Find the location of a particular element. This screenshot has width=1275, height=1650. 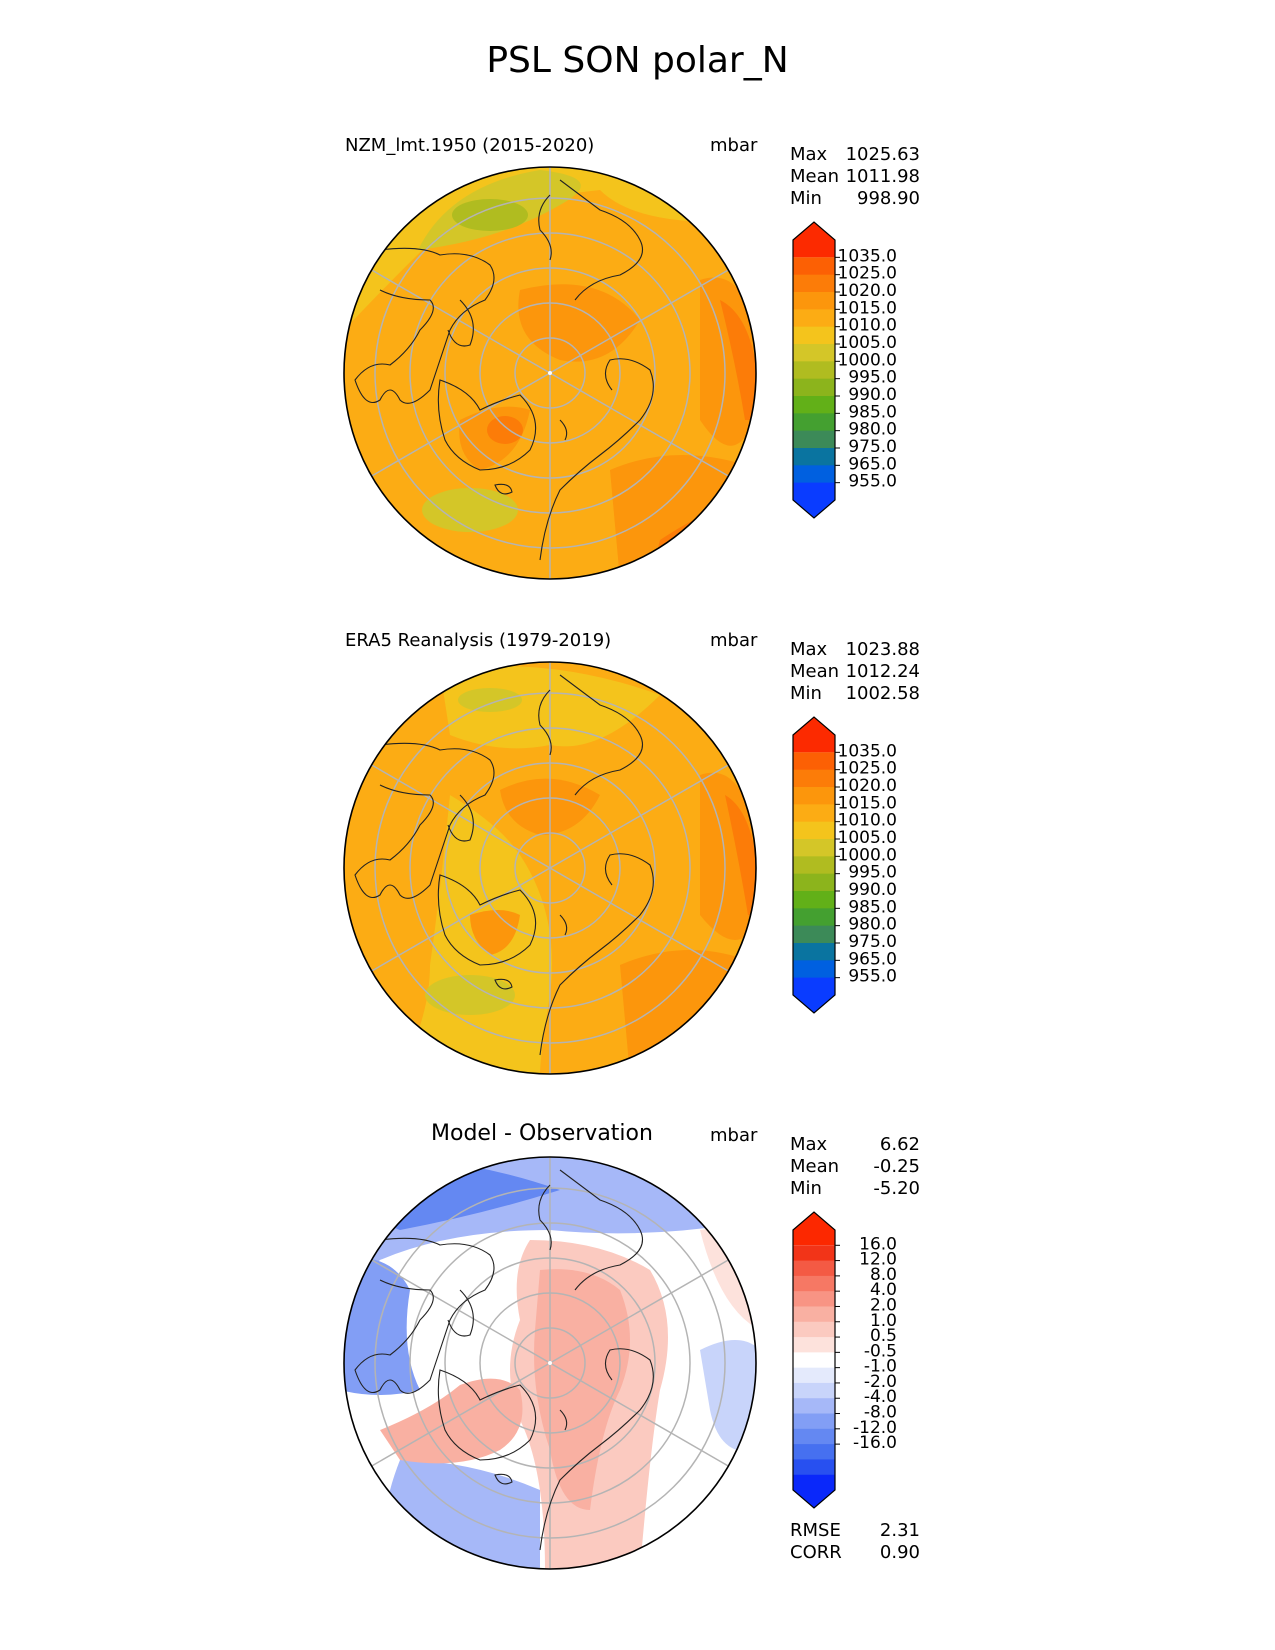

colorbar-tick-label: 1035.0 is located at coordinates (867, 751).